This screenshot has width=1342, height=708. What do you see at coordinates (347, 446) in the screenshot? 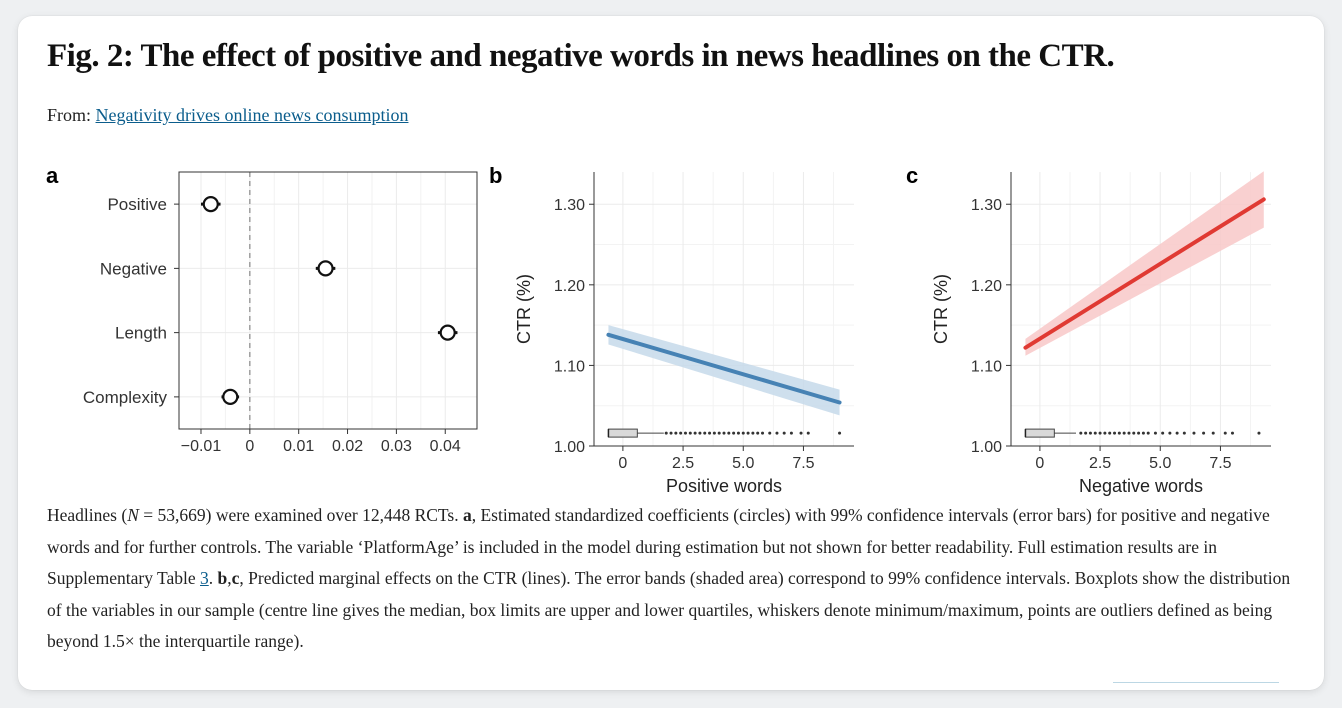
I see `x-tick-label: 0.02` at bounding box center [347, 446].